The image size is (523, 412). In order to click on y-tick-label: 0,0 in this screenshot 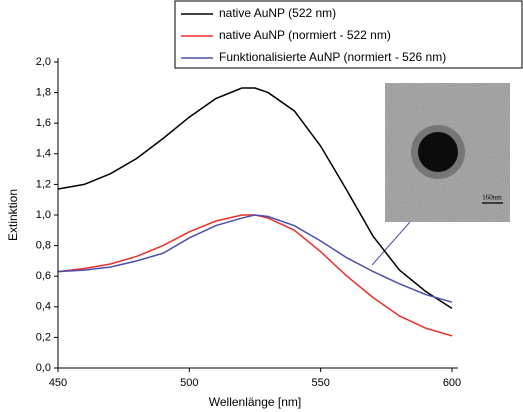, I will do `click(43, 368)`.